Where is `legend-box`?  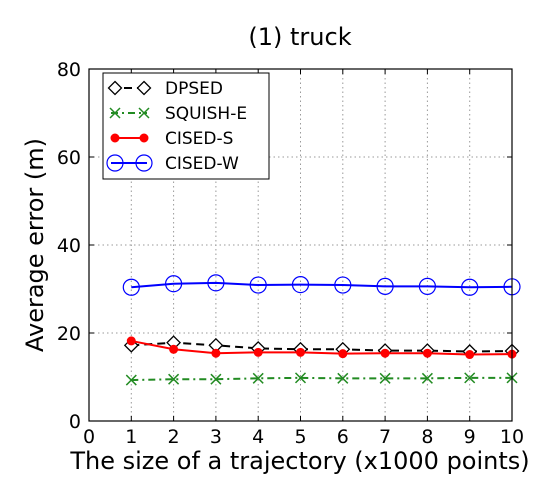
legend-box is located at coordinates (186, 126).